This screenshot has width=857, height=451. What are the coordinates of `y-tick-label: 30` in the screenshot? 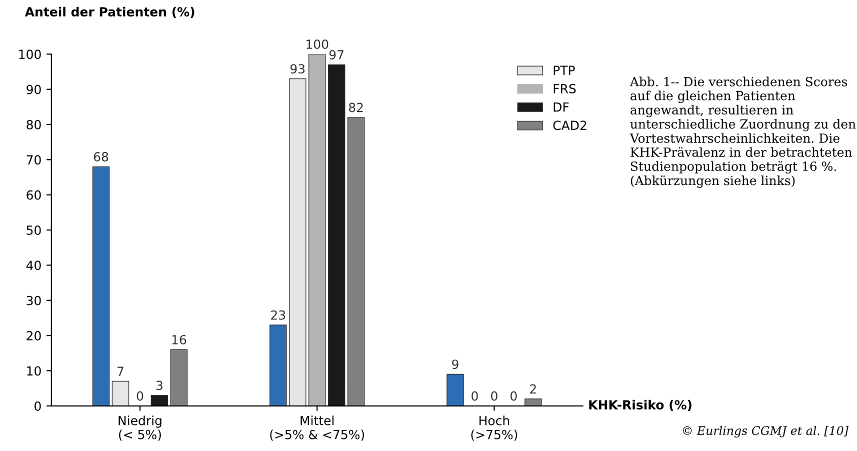 It's located at (33, 301).